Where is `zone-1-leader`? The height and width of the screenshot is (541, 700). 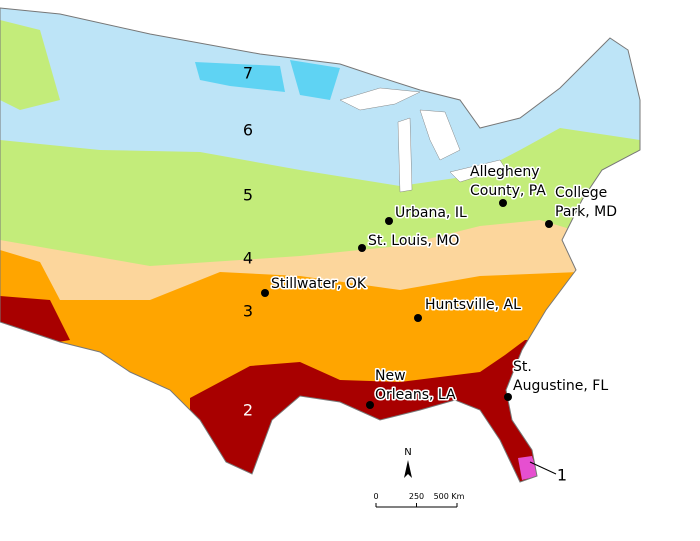 zone-1-leader is located at coordinates (543, 468).